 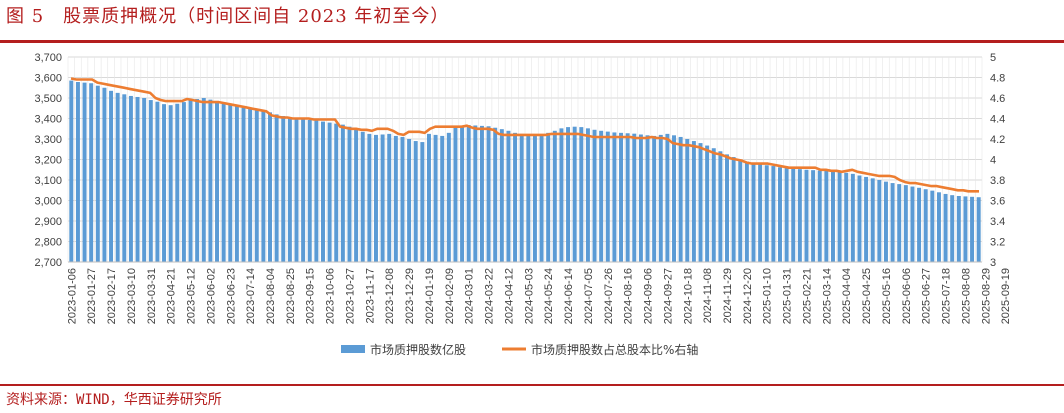 What do you see at coordinates (271, 296) in the screenshot?
I see `x-tick-label: 2023-08-04` at bounding box center [271, 296].